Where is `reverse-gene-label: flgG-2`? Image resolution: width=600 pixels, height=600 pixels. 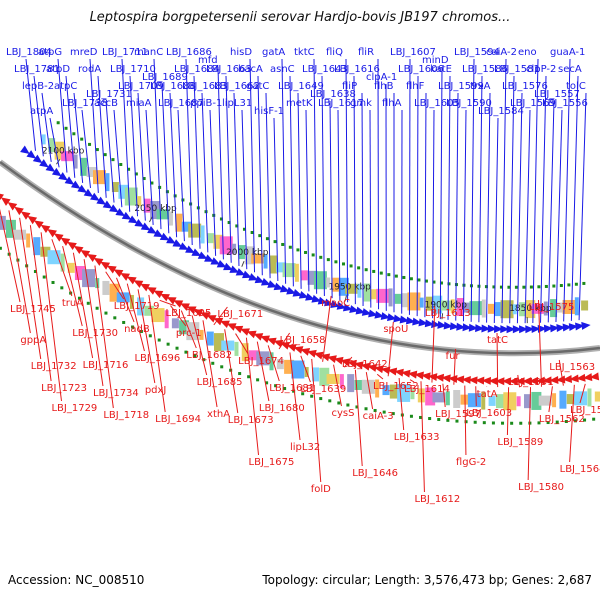
reverse-gene-label: flgG-2 is located at coordinates (471, 462).